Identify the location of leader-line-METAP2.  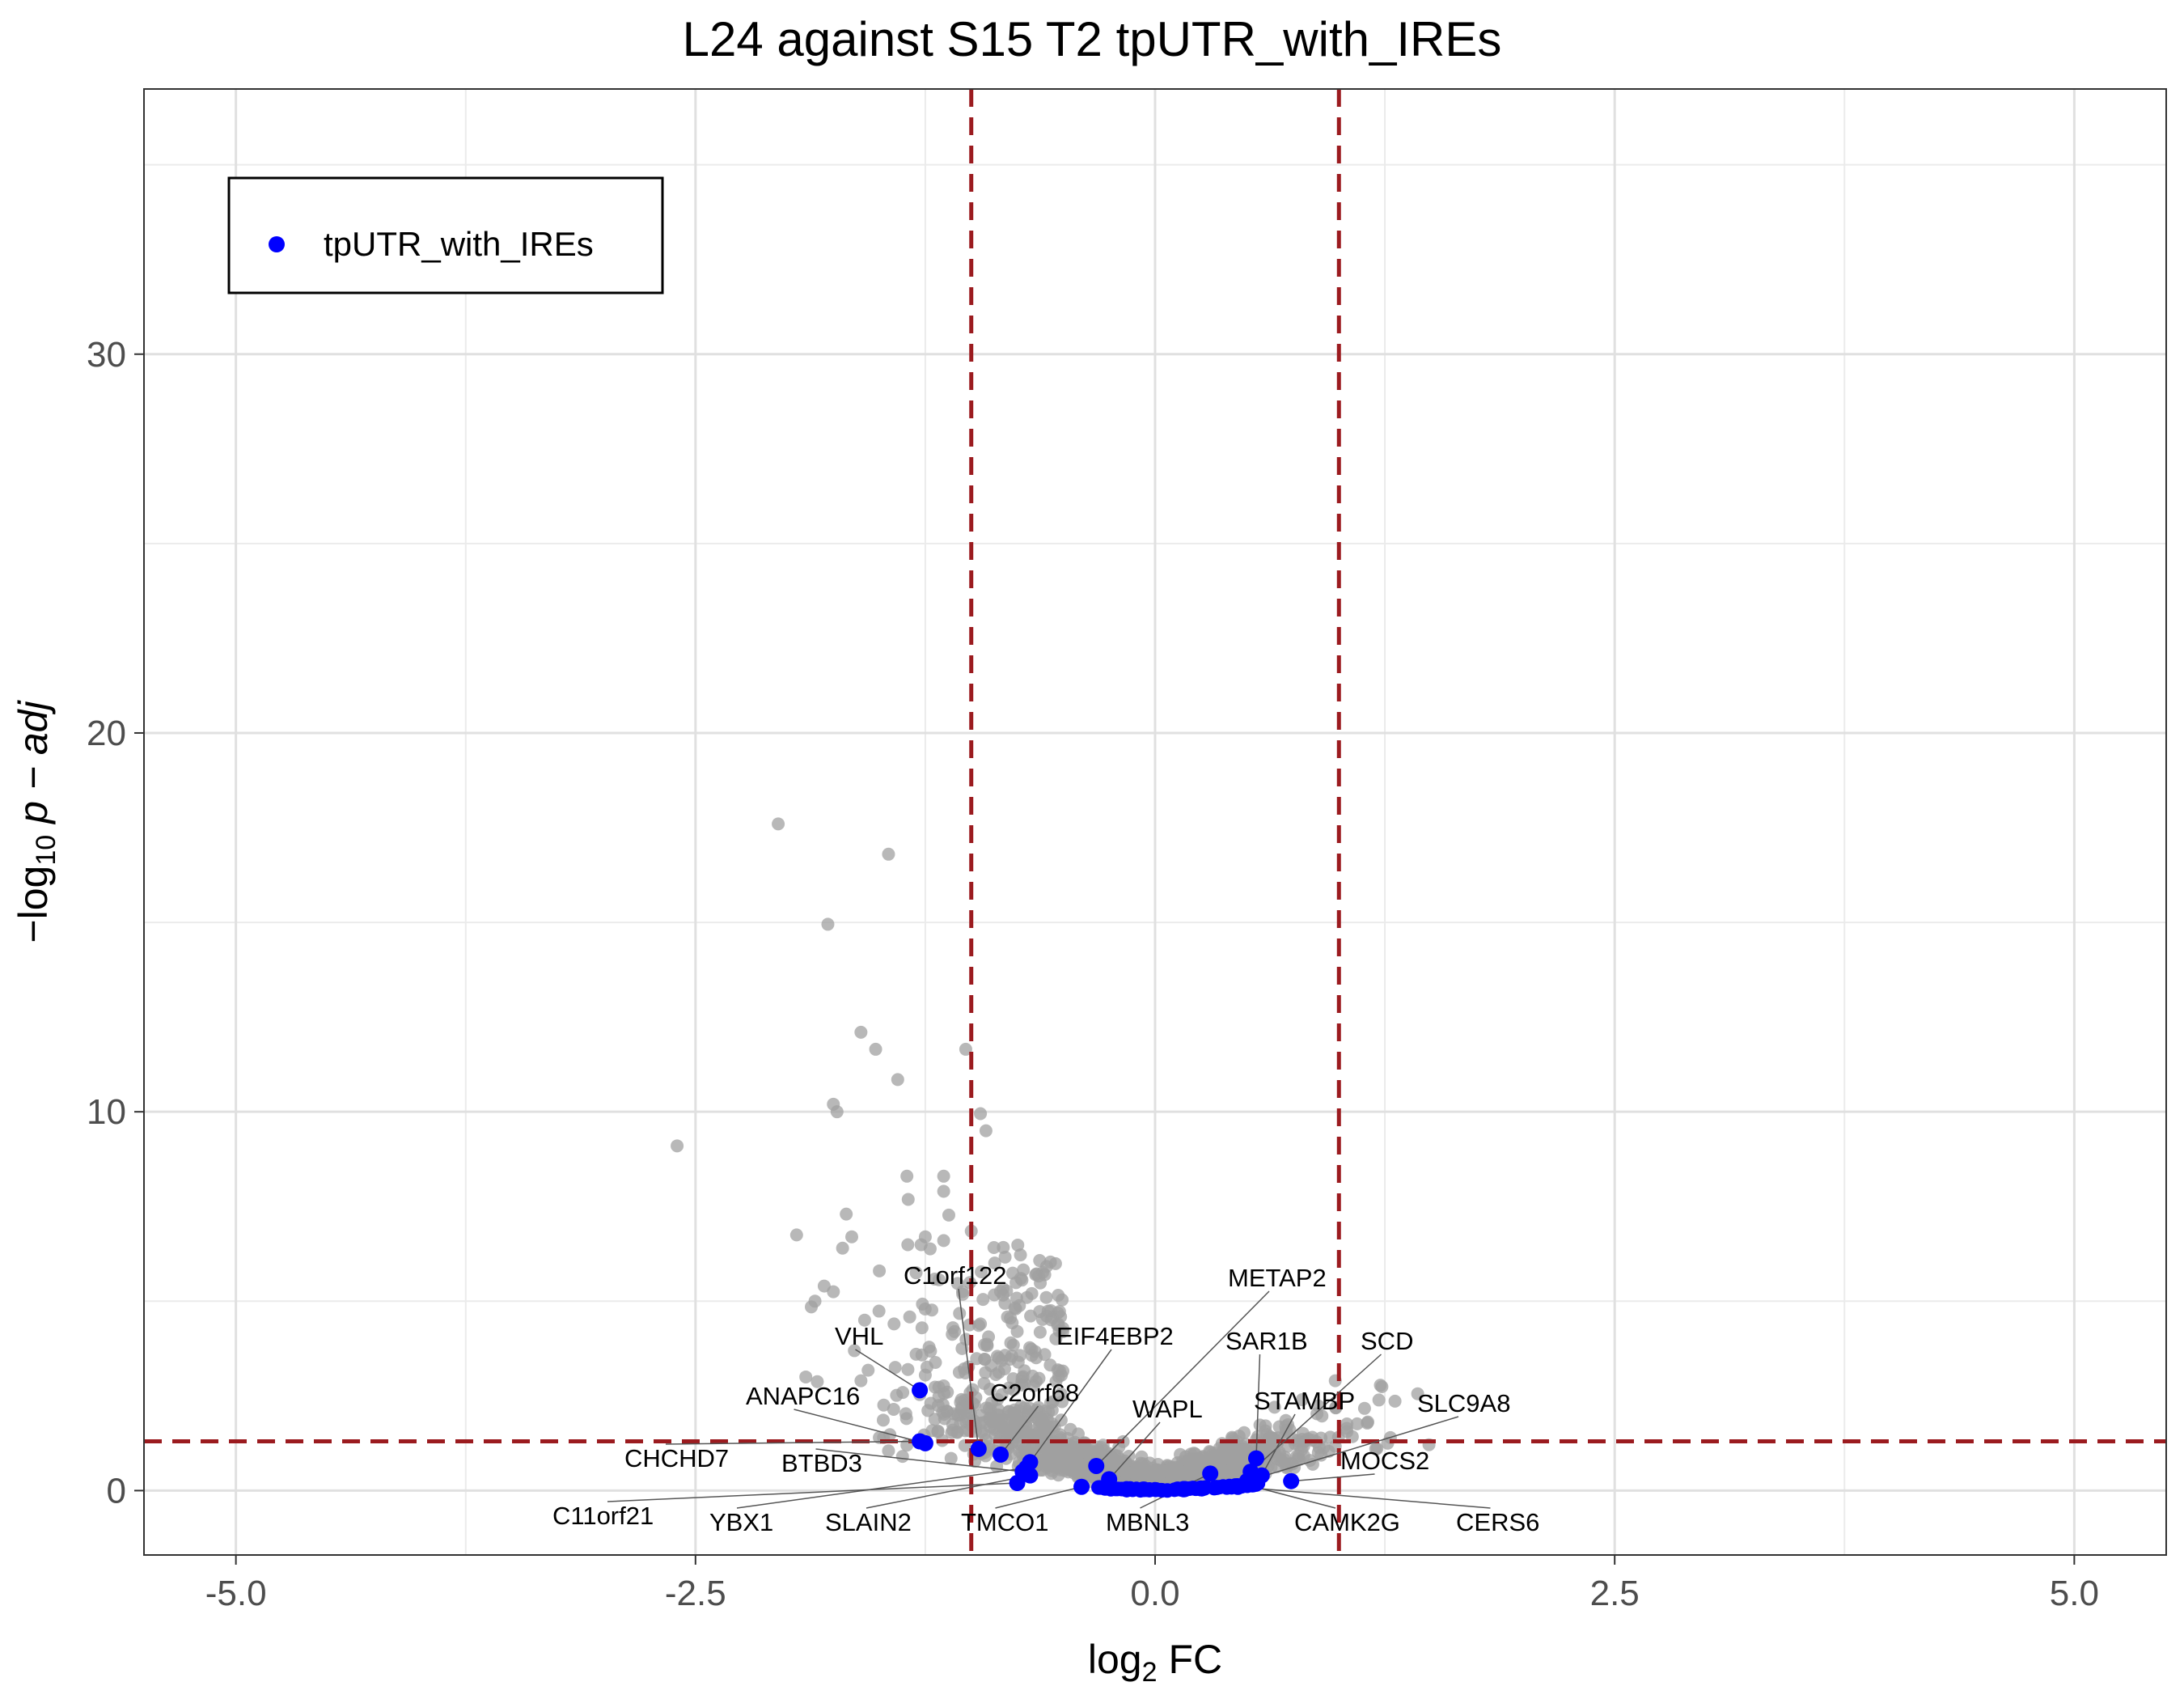
(1182, 1378).